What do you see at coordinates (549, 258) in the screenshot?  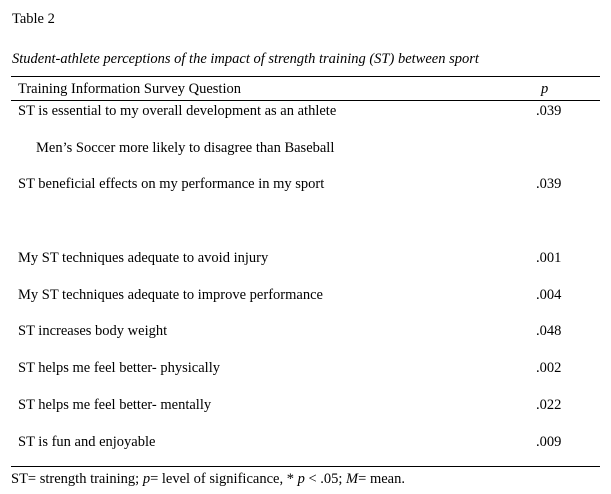 I see `table-row-p-value: .001` at bounding box center [549, 258].